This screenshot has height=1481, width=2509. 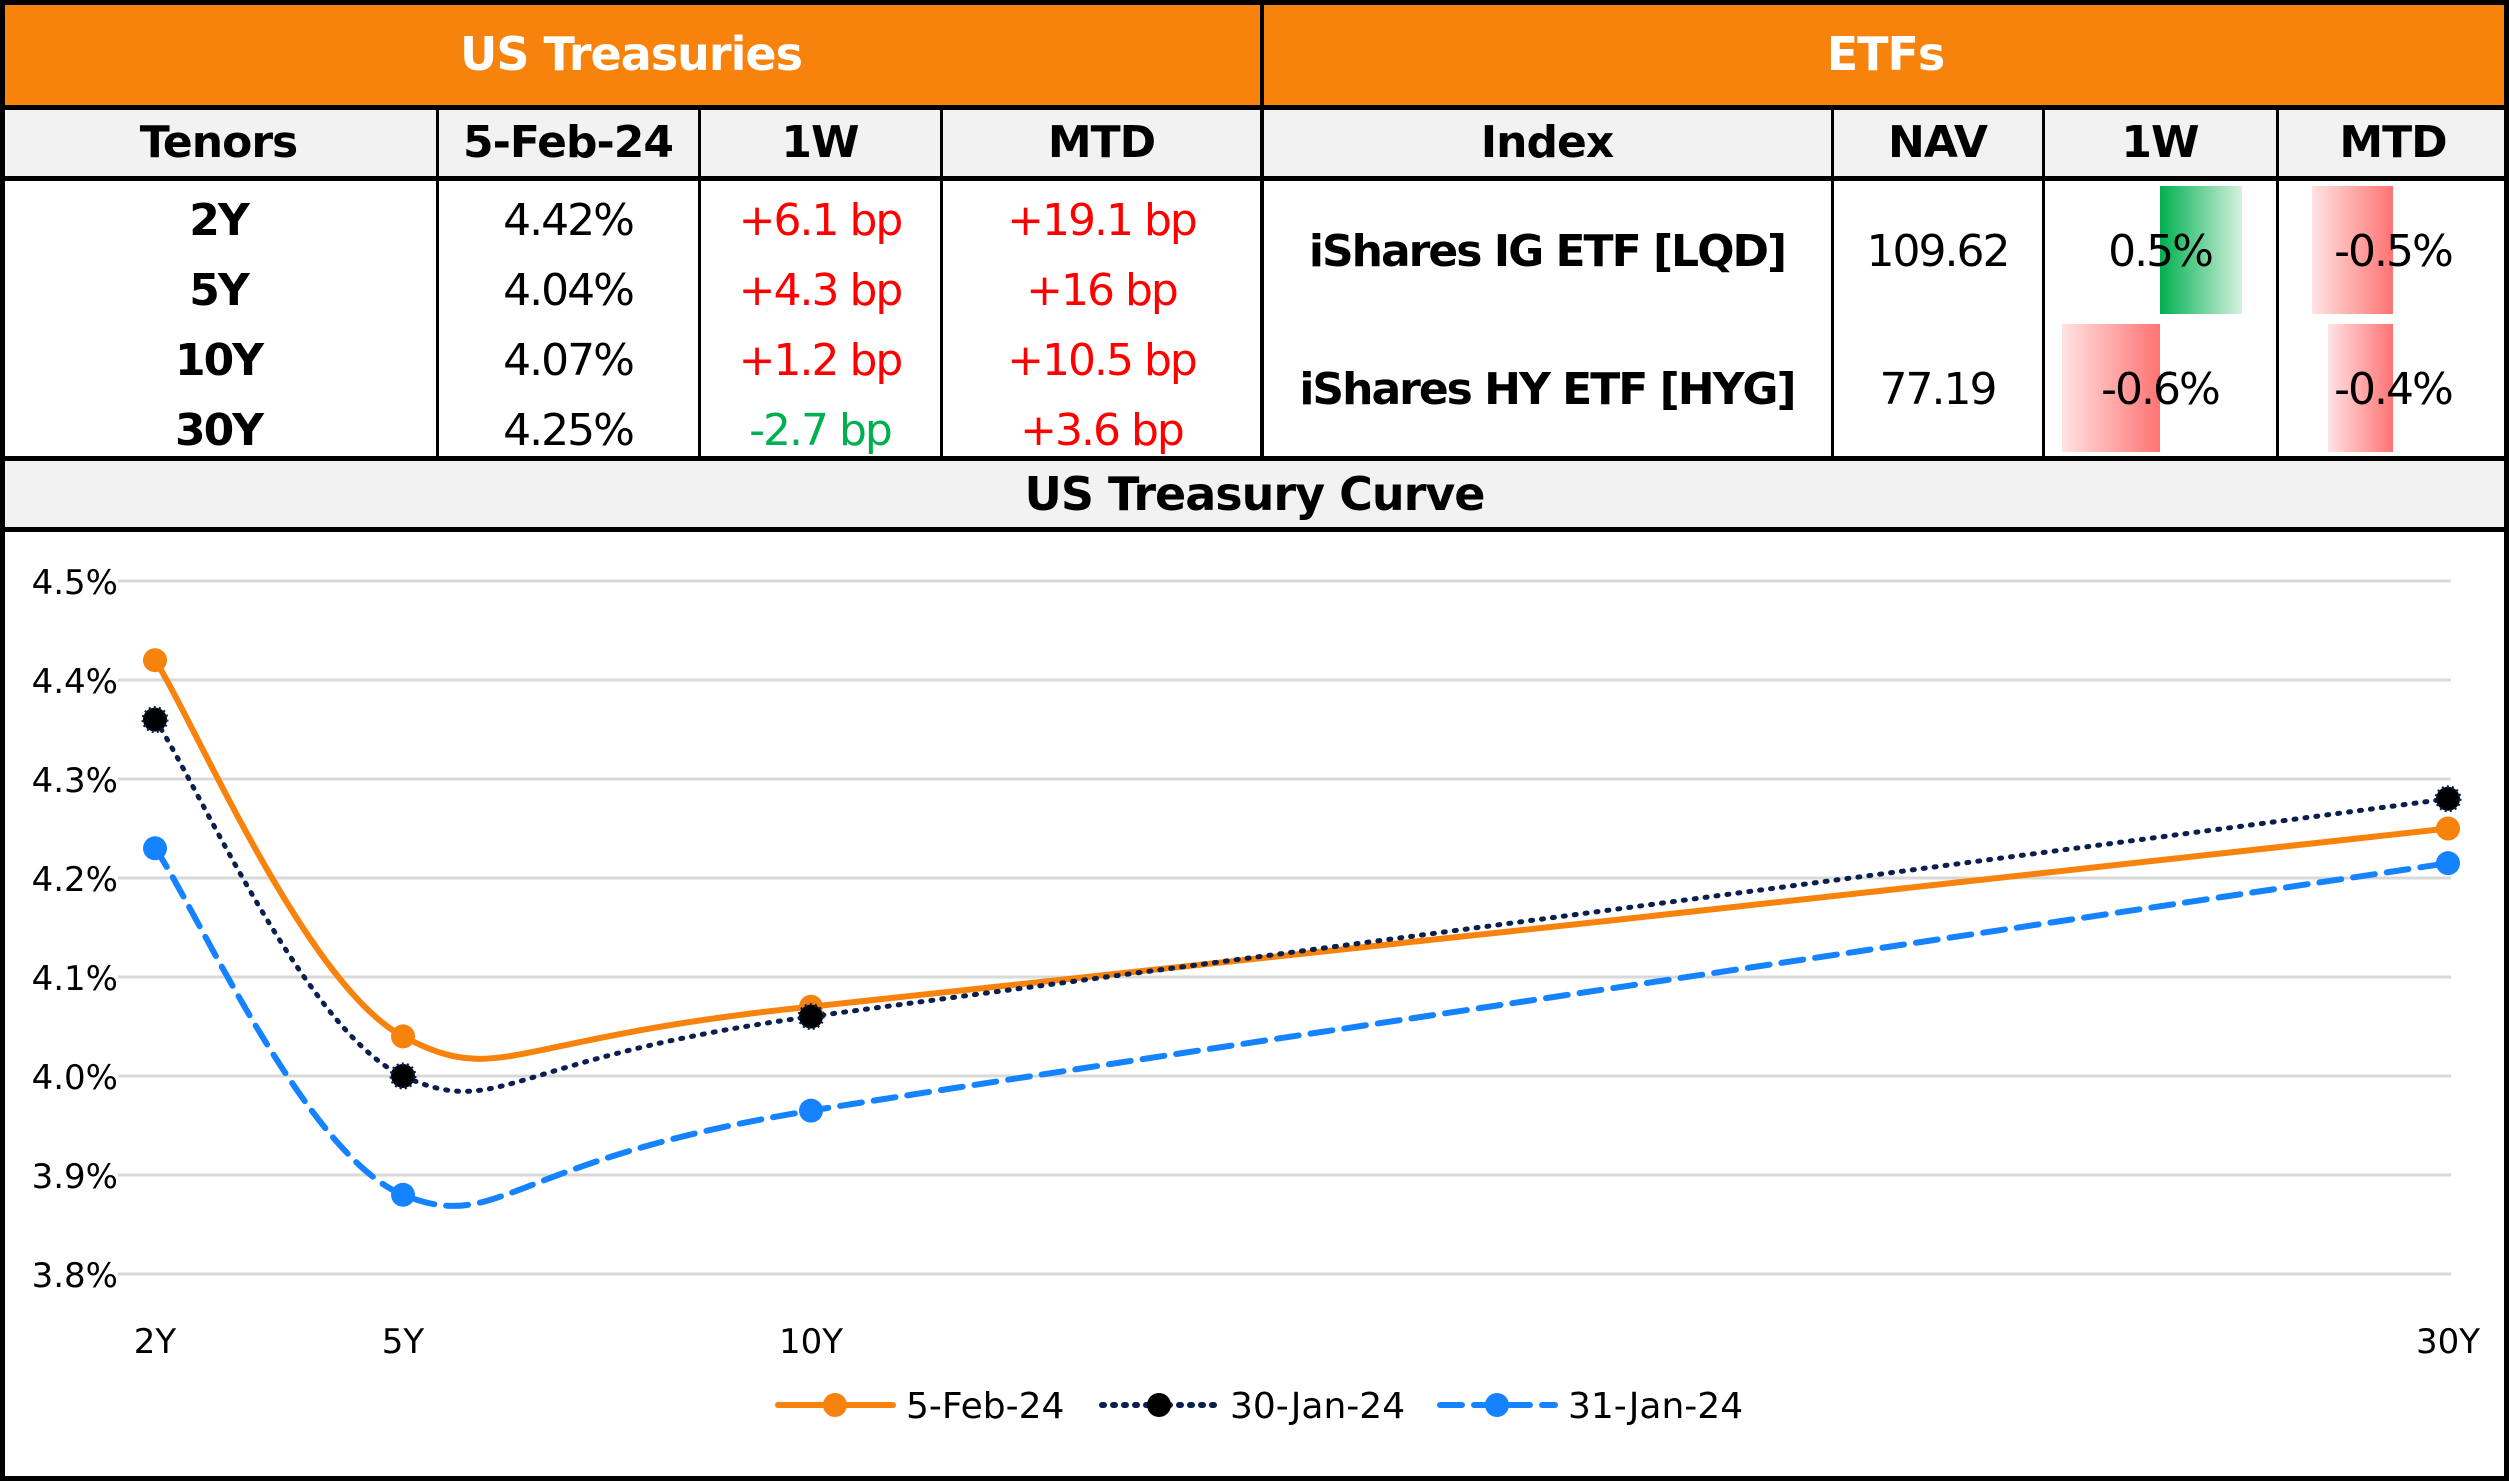 I want to click on etf-w1-cell: 0.5%, so click(x=2161, y=251).